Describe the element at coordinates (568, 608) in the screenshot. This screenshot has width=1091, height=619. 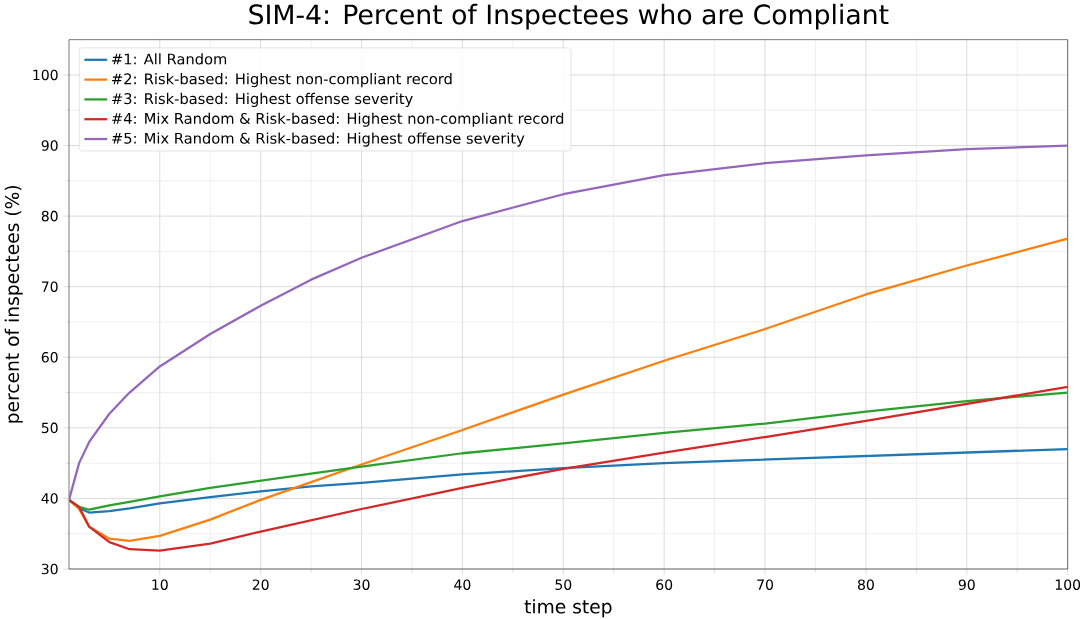
I see `x-axis-title: time step` at that location.